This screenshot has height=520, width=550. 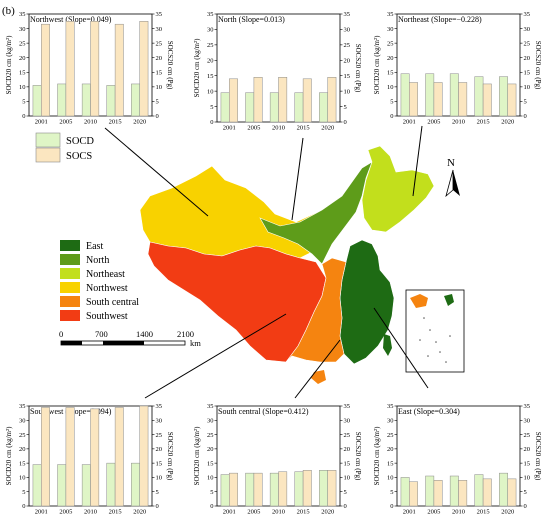 What do you see at coordinates (156, 172) in the screenshot?
I see `leader-line-northwest` at bounding box center [156, 172].